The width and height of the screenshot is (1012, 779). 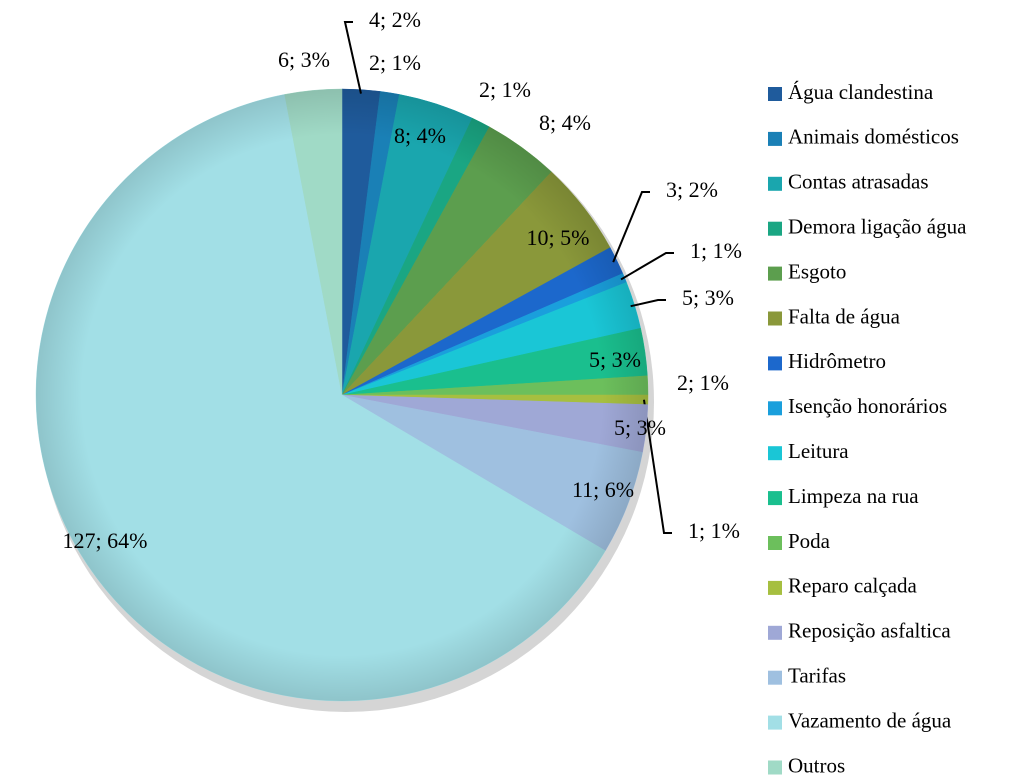 What do you see at coordinates (817, 676) in the screenshot?
I see `legend-label: Tarifas` at bounding box center [817, 676].